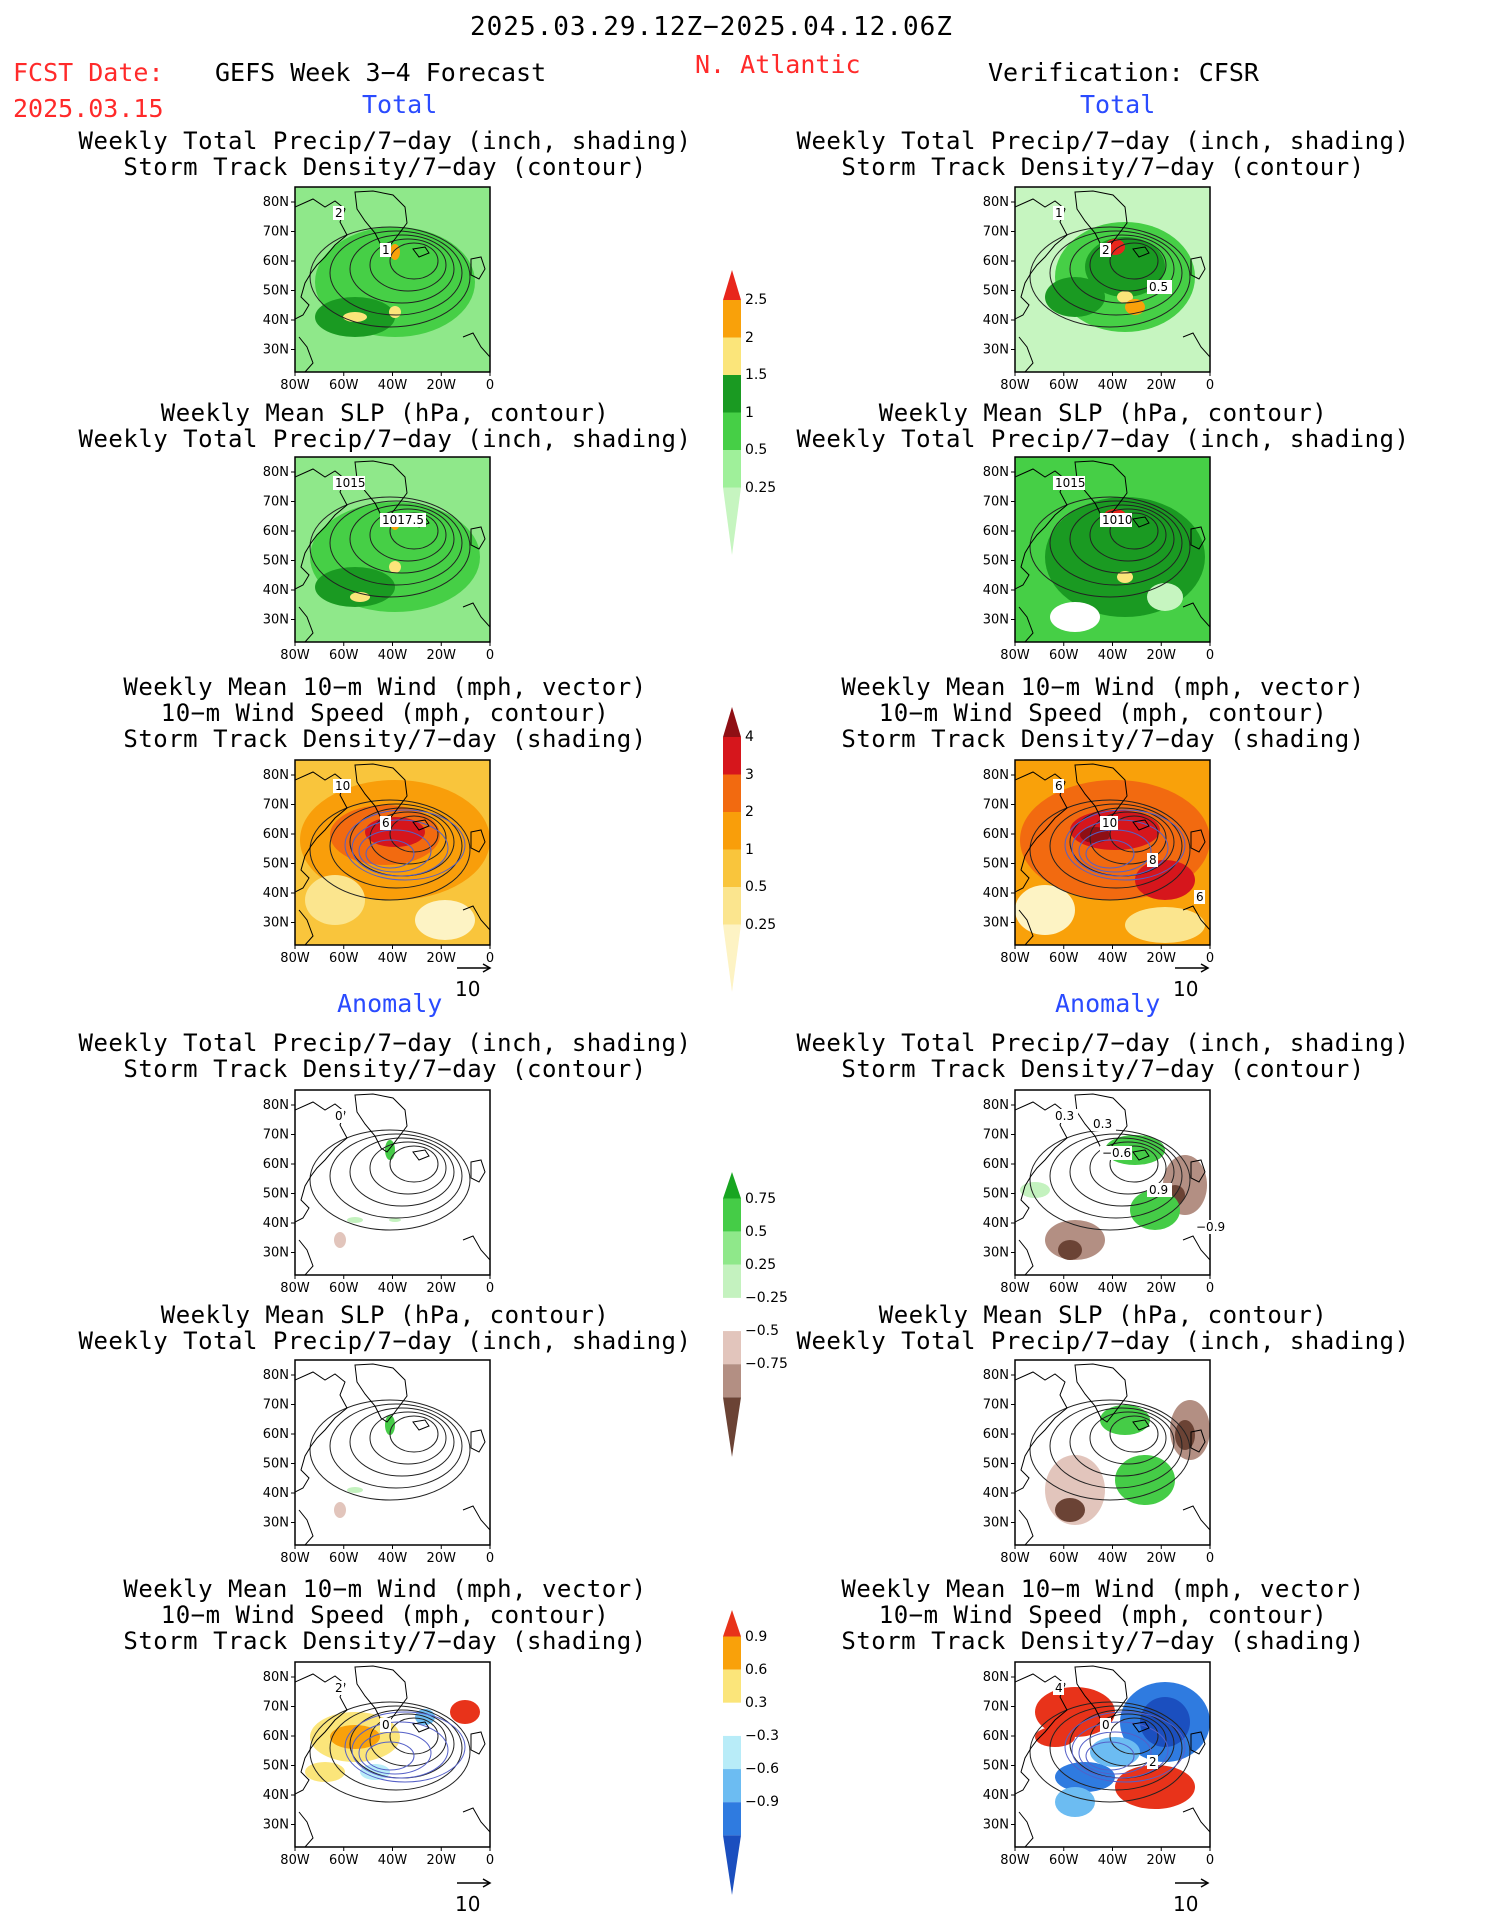  Describe the element at coordinates (1097, 561) in the screenshot. I see `map-panel-R2: 80N 70N 60N 50N 40N 30N 80W 60W 40W 20W 0 1015 1010` at that location.